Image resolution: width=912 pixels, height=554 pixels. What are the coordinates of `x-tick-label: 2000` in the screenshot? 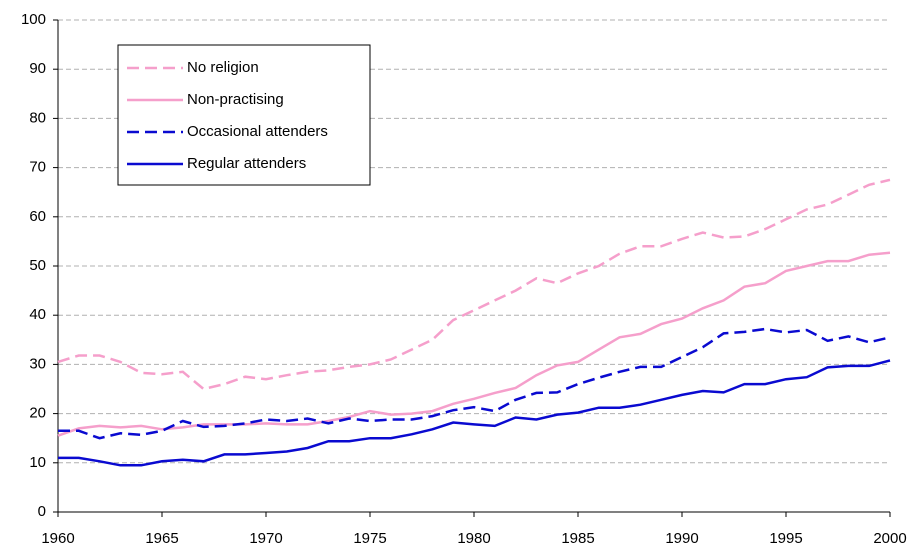 It's located at (889, 538).